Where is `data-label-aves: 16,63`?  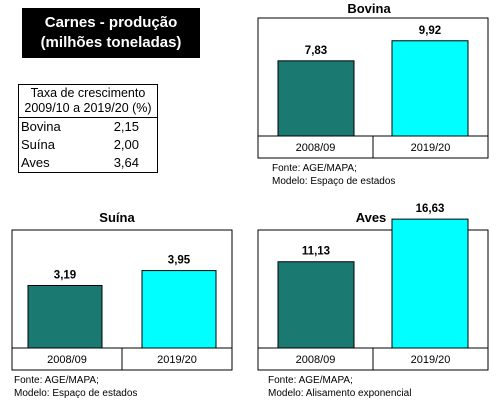
data-label-aves: 16,63 is located at coordinates (430, 209).